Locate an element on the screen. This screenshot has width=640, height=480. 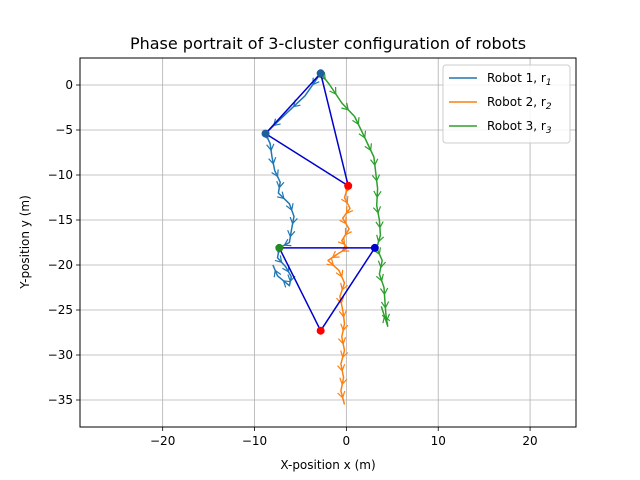
y-tick-label: −30 is located at coordinates (60, 355).